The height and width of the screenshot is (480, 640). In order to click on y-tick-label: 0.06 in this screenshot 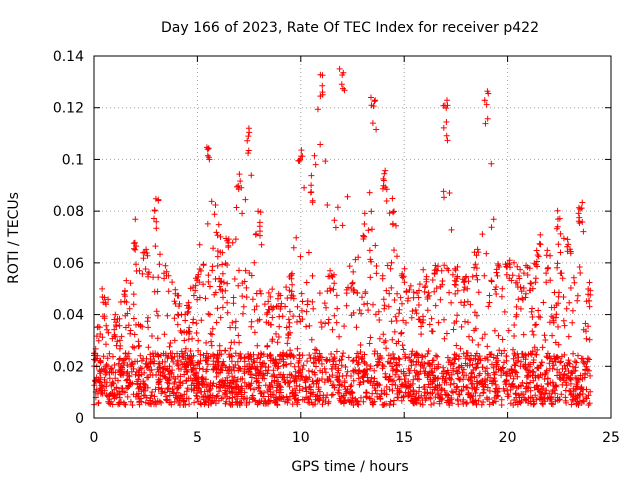, I will do `click(68, 264)`.